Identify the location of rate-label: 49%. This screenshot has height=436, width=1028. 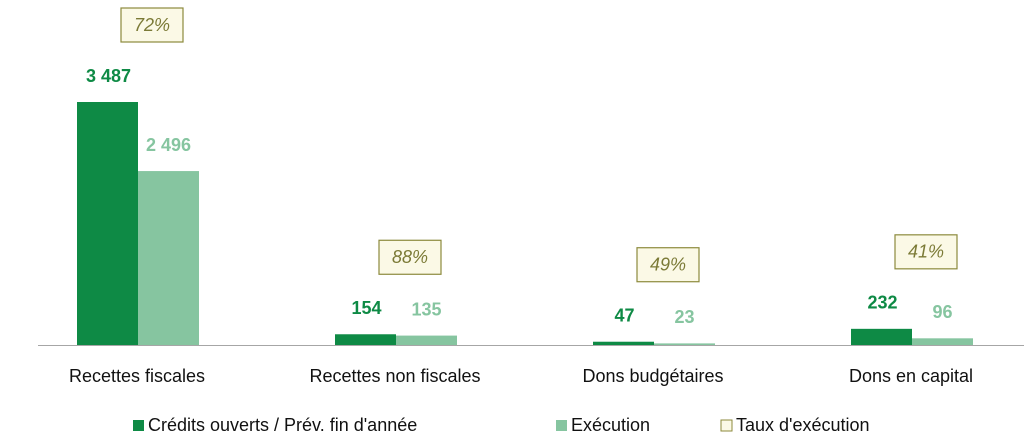
(668, 264).